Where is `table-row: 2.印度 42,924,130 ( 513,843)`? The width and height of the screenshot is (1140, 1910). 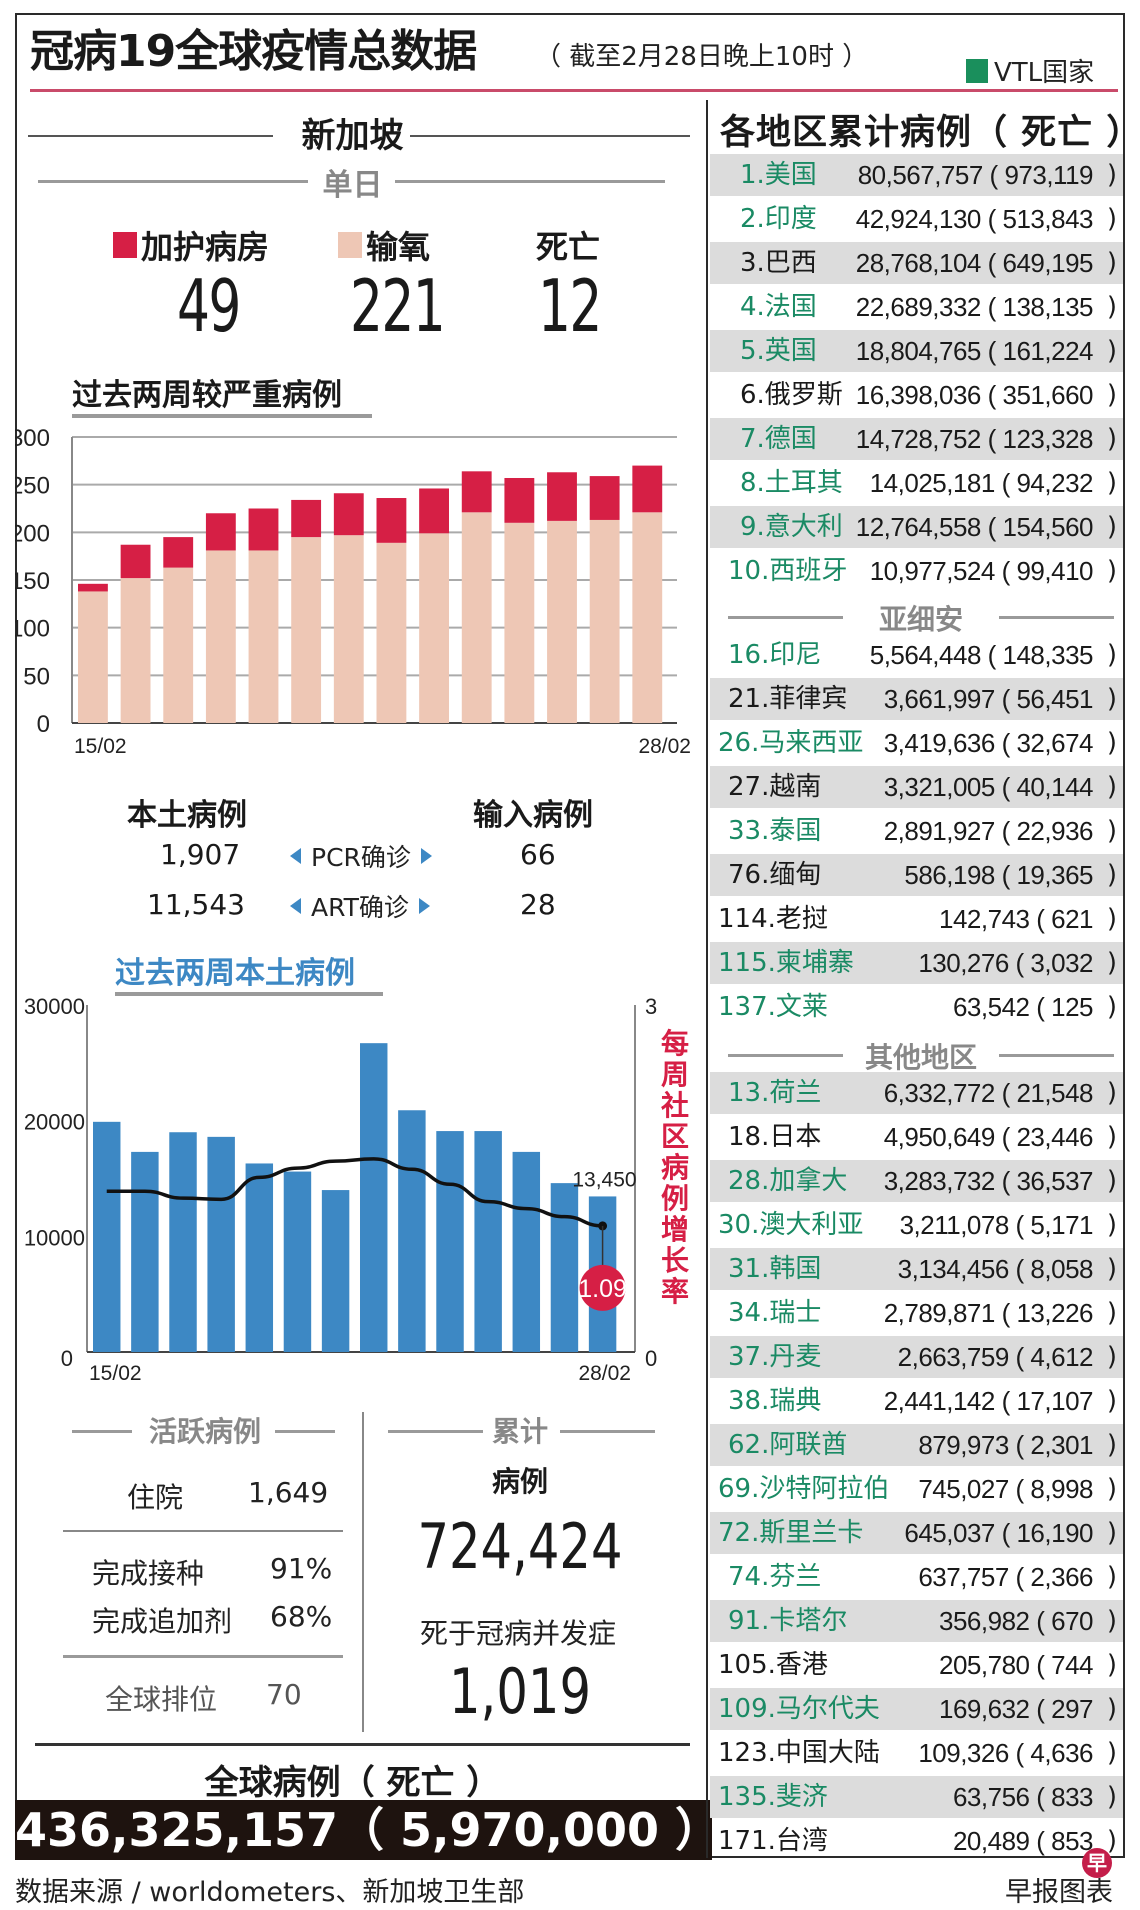 table-row: 2.印度 42,924,130 ( 513,843) is located at coordinates (916, 219).